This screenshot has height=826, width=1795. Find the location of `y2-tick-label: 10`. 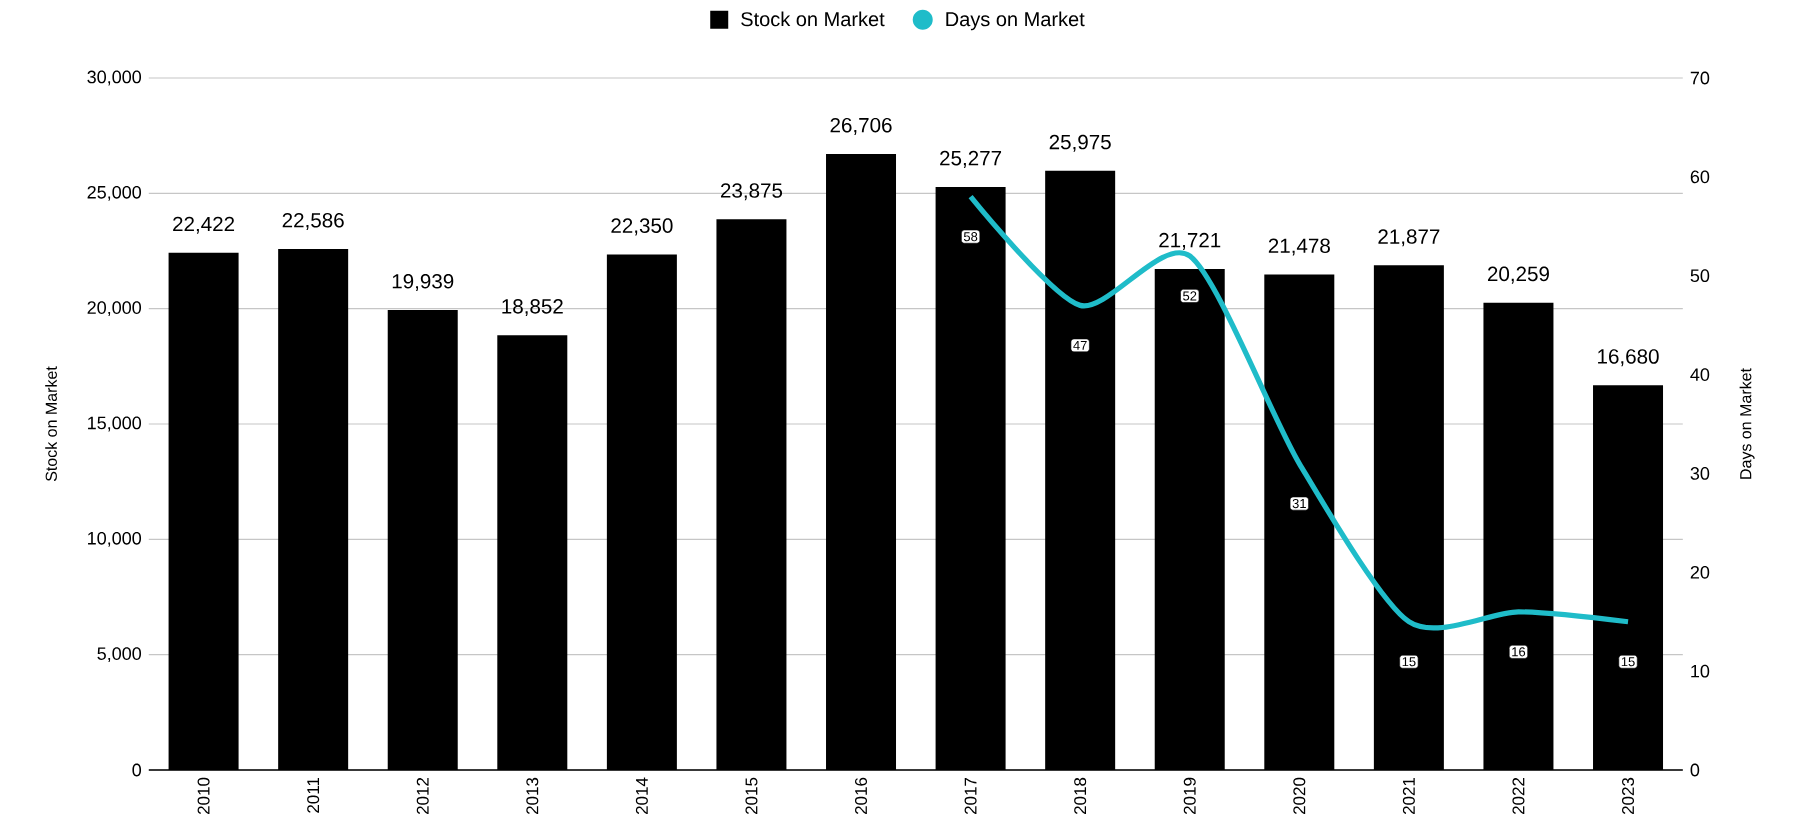

y2-tick-label: 10 is located at coordinates (1700, 671).